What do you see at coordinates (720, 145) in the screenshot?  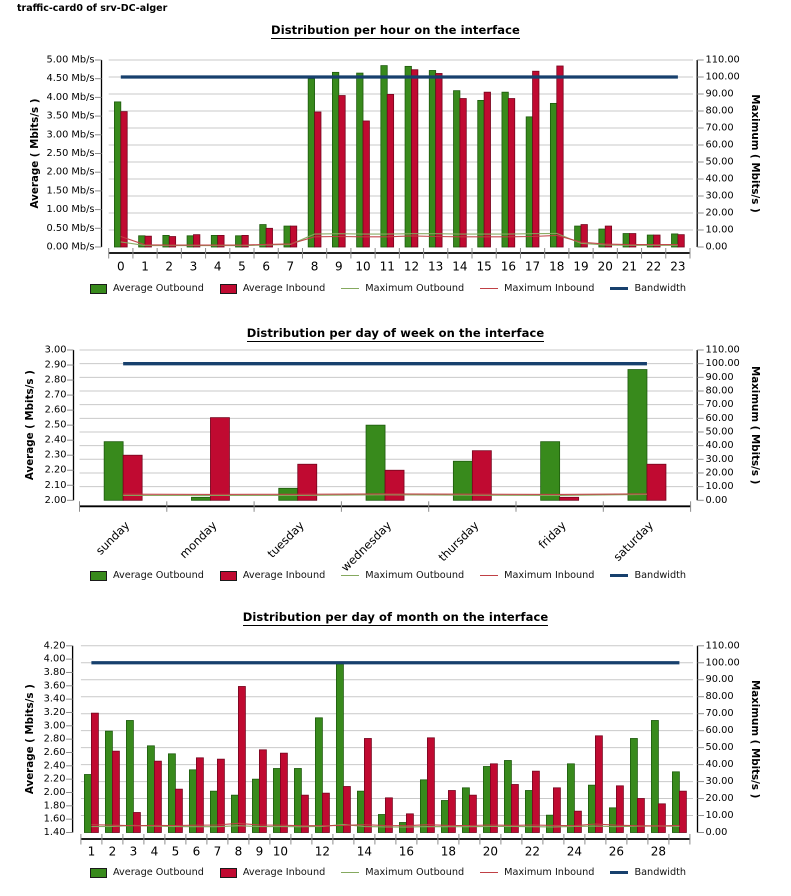 I see `right-axis-tick-label: 60.00` at bounding box center [720, 145].